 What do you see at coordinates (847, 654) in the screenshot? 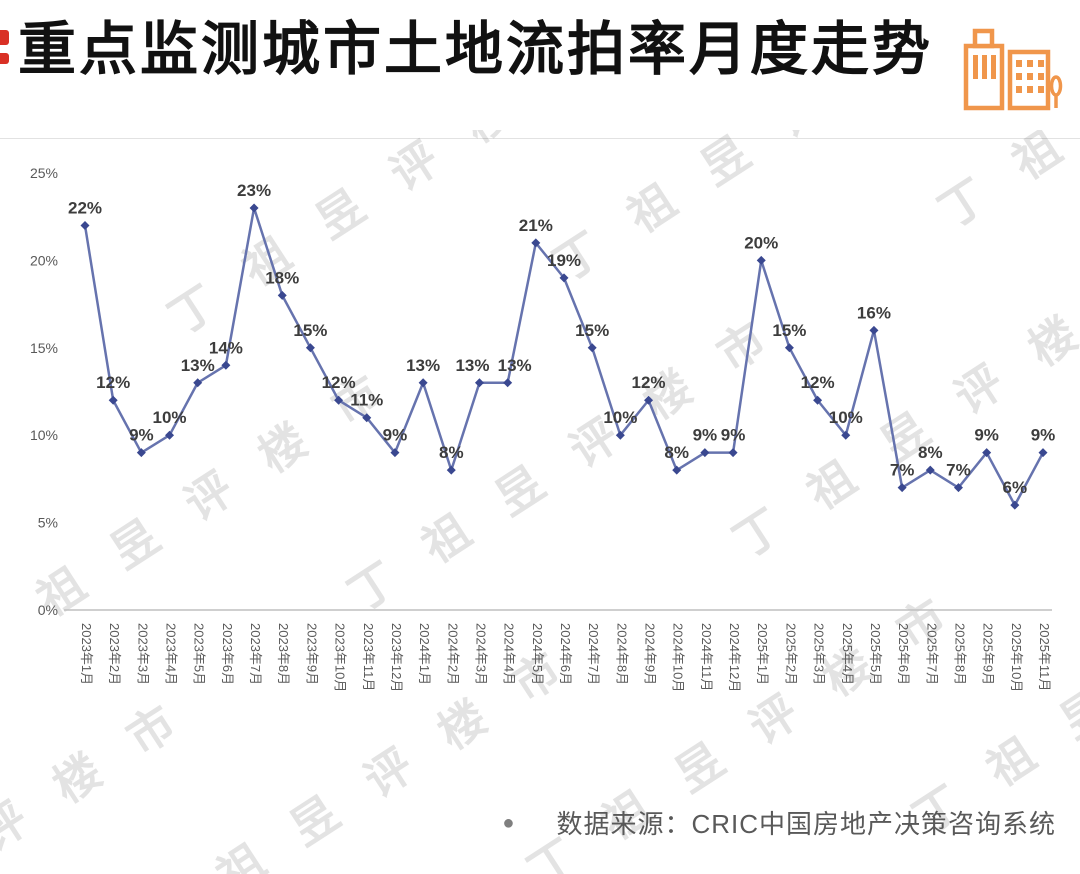
I see `svg-text: 2025年4月` at bounding box center [847, 654].